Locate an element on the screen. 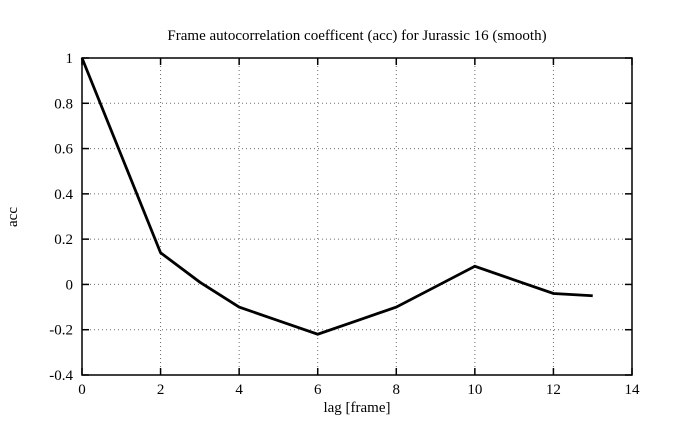 The image size is (685, 433). x-tick-label: 4 is located at coordinates (239, 390).